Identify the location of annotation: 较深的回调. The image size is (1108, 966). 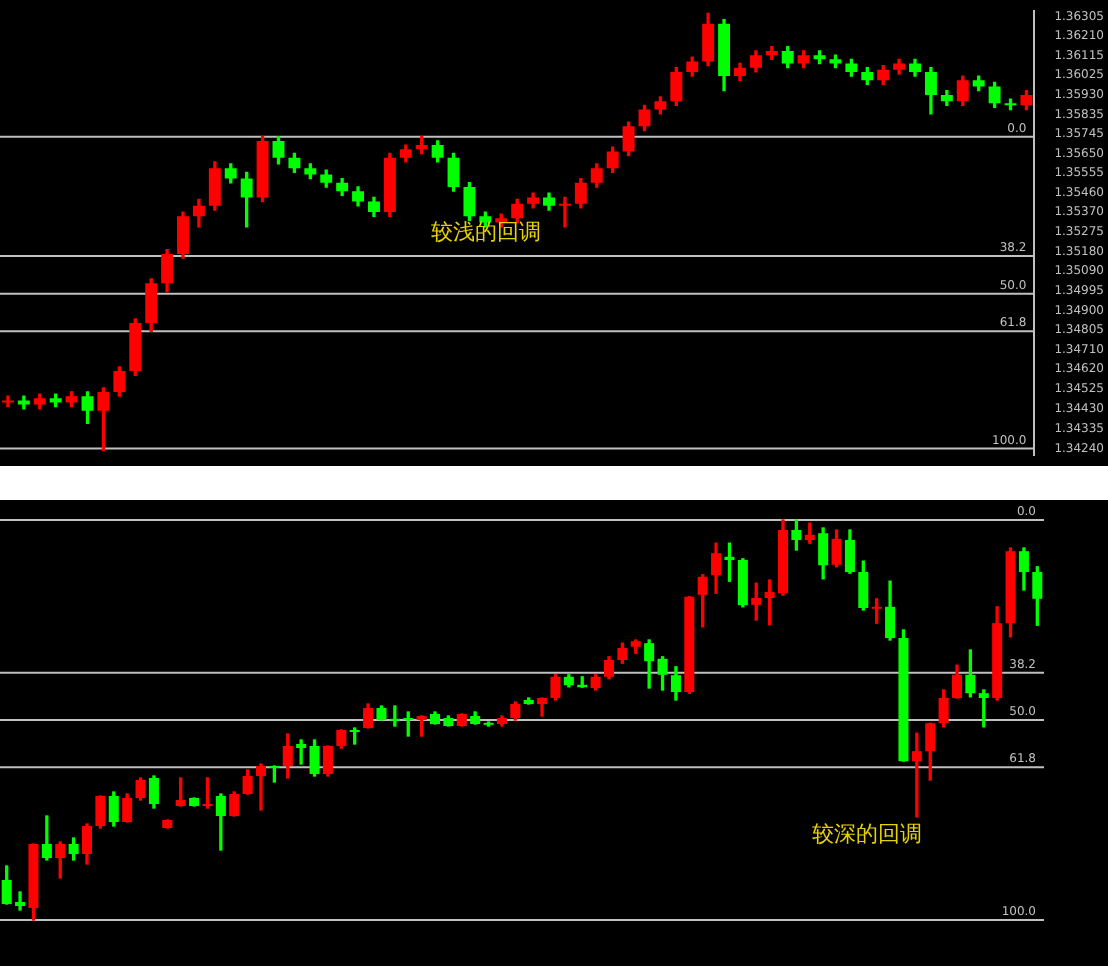
(866, 834).